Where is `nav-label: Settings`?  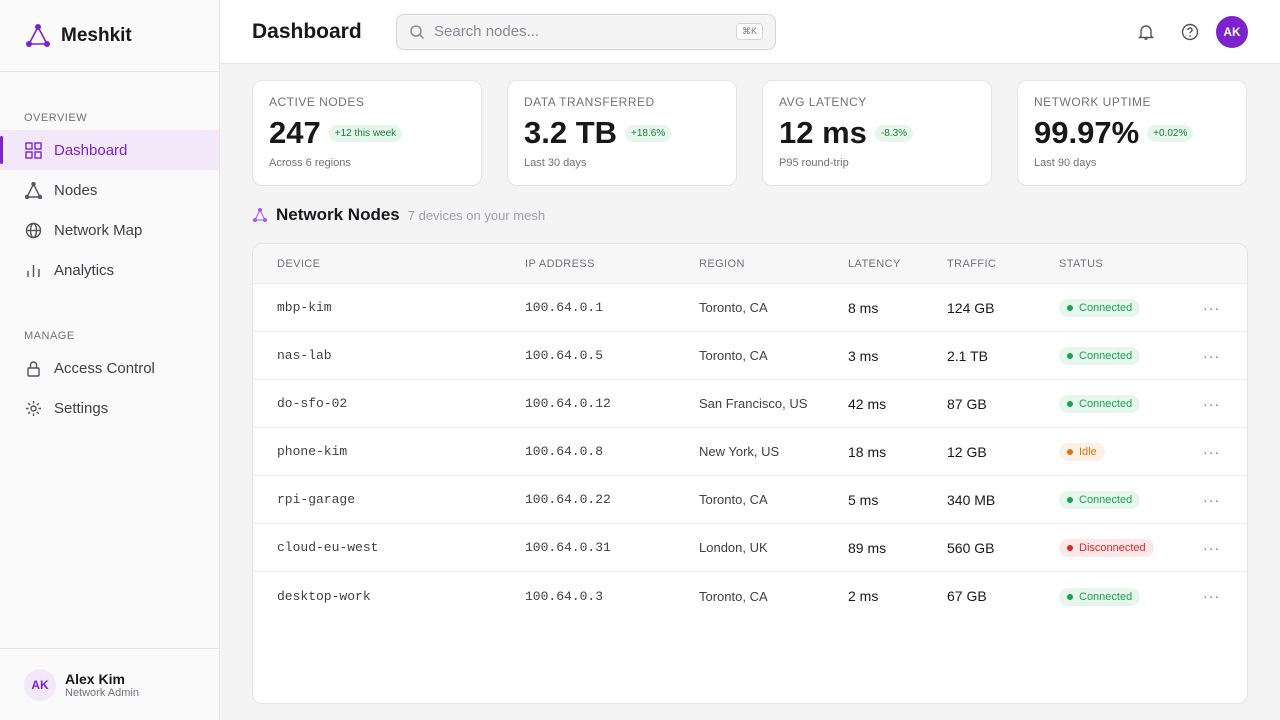 nav-label: Settings is located at coordinates (81, 408).